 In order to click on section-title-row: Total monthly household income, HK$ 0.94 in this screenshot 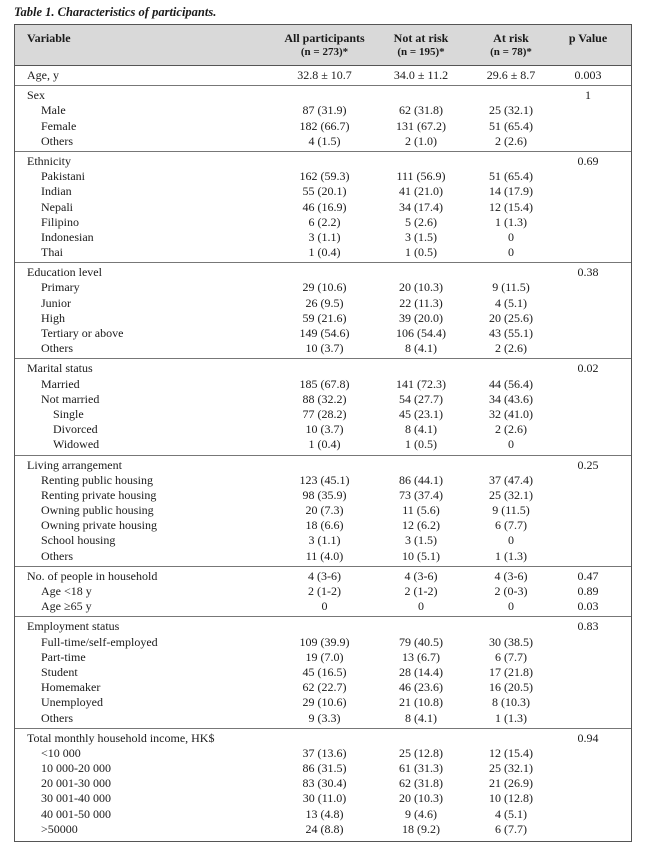, I will do `click(323, 738)`.